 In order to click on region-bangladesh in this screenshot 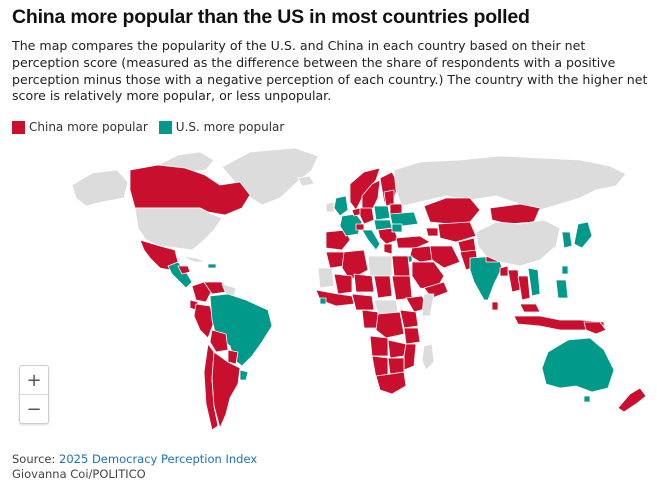, I will do `click(504, 271)`.